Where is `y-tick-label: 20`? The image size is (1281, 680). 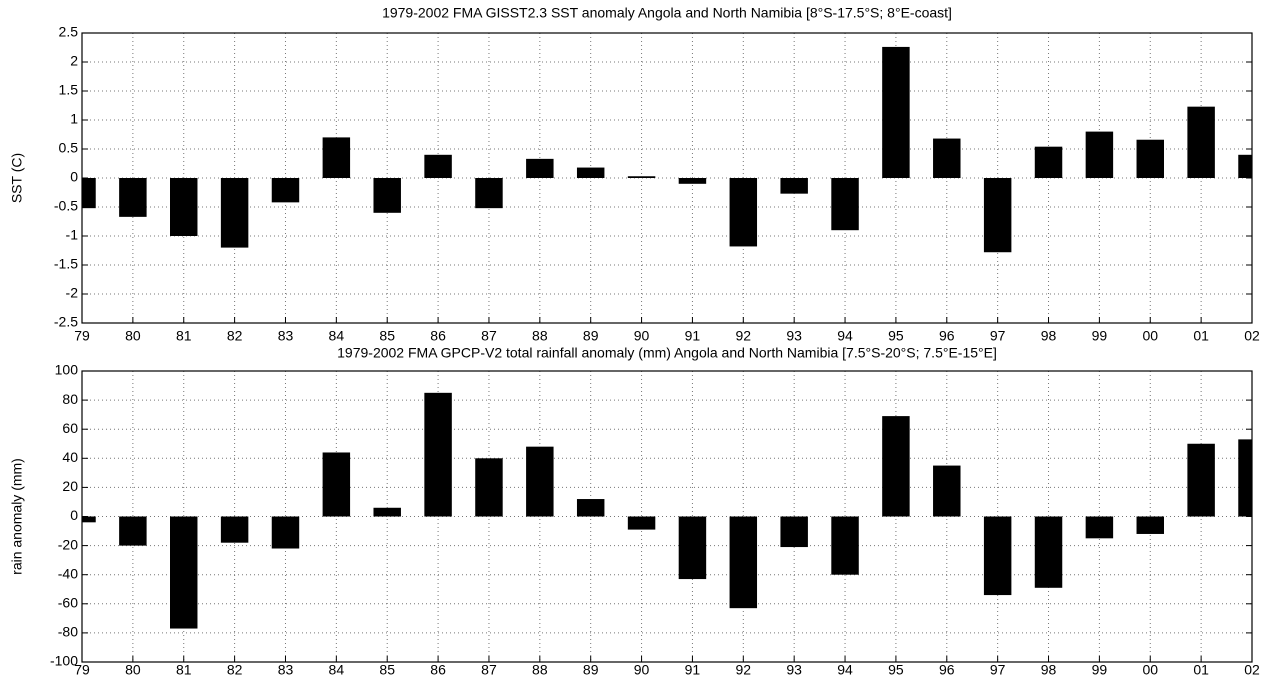 y-tick-label: 20 is located at coordinates (70, 486).